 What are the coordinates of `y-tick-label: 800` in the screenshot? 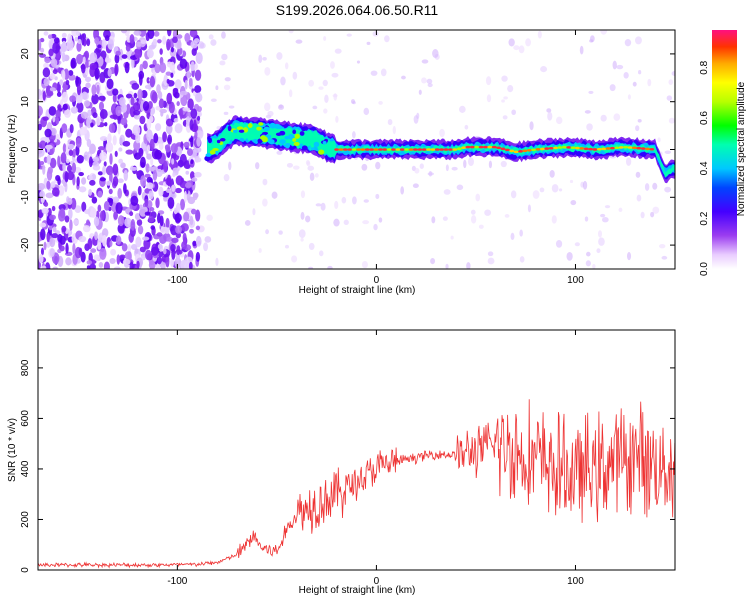 It's located at (25, 367).